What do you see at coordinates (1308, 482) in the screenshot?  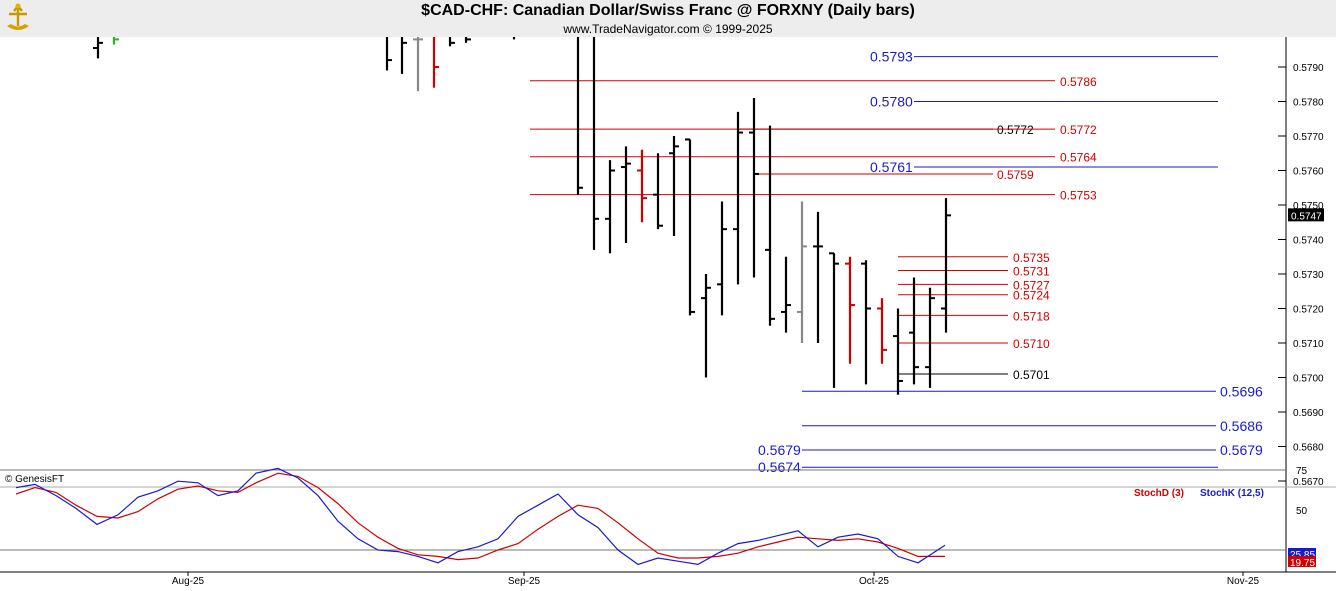 I see `y-tick-label: 0.5670` at bounding box center [1308, 482].